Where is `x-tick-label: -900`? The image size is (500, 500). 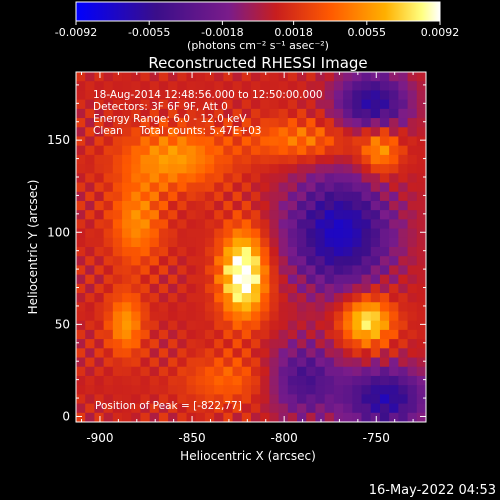
x-tick-label: -900 is located at coordinates (99, 438).